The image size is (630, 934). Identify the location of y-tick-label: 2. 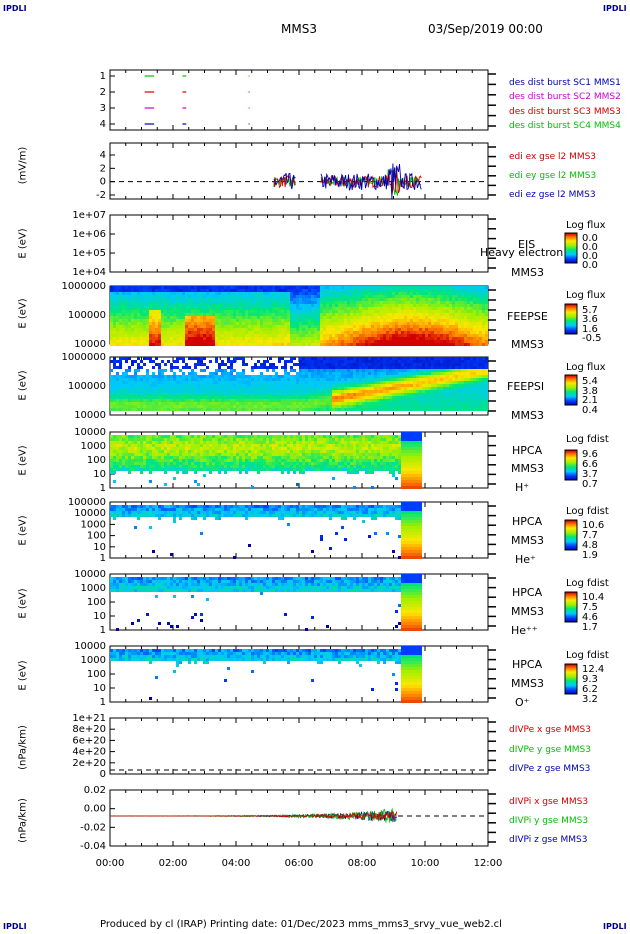
(103, 92).